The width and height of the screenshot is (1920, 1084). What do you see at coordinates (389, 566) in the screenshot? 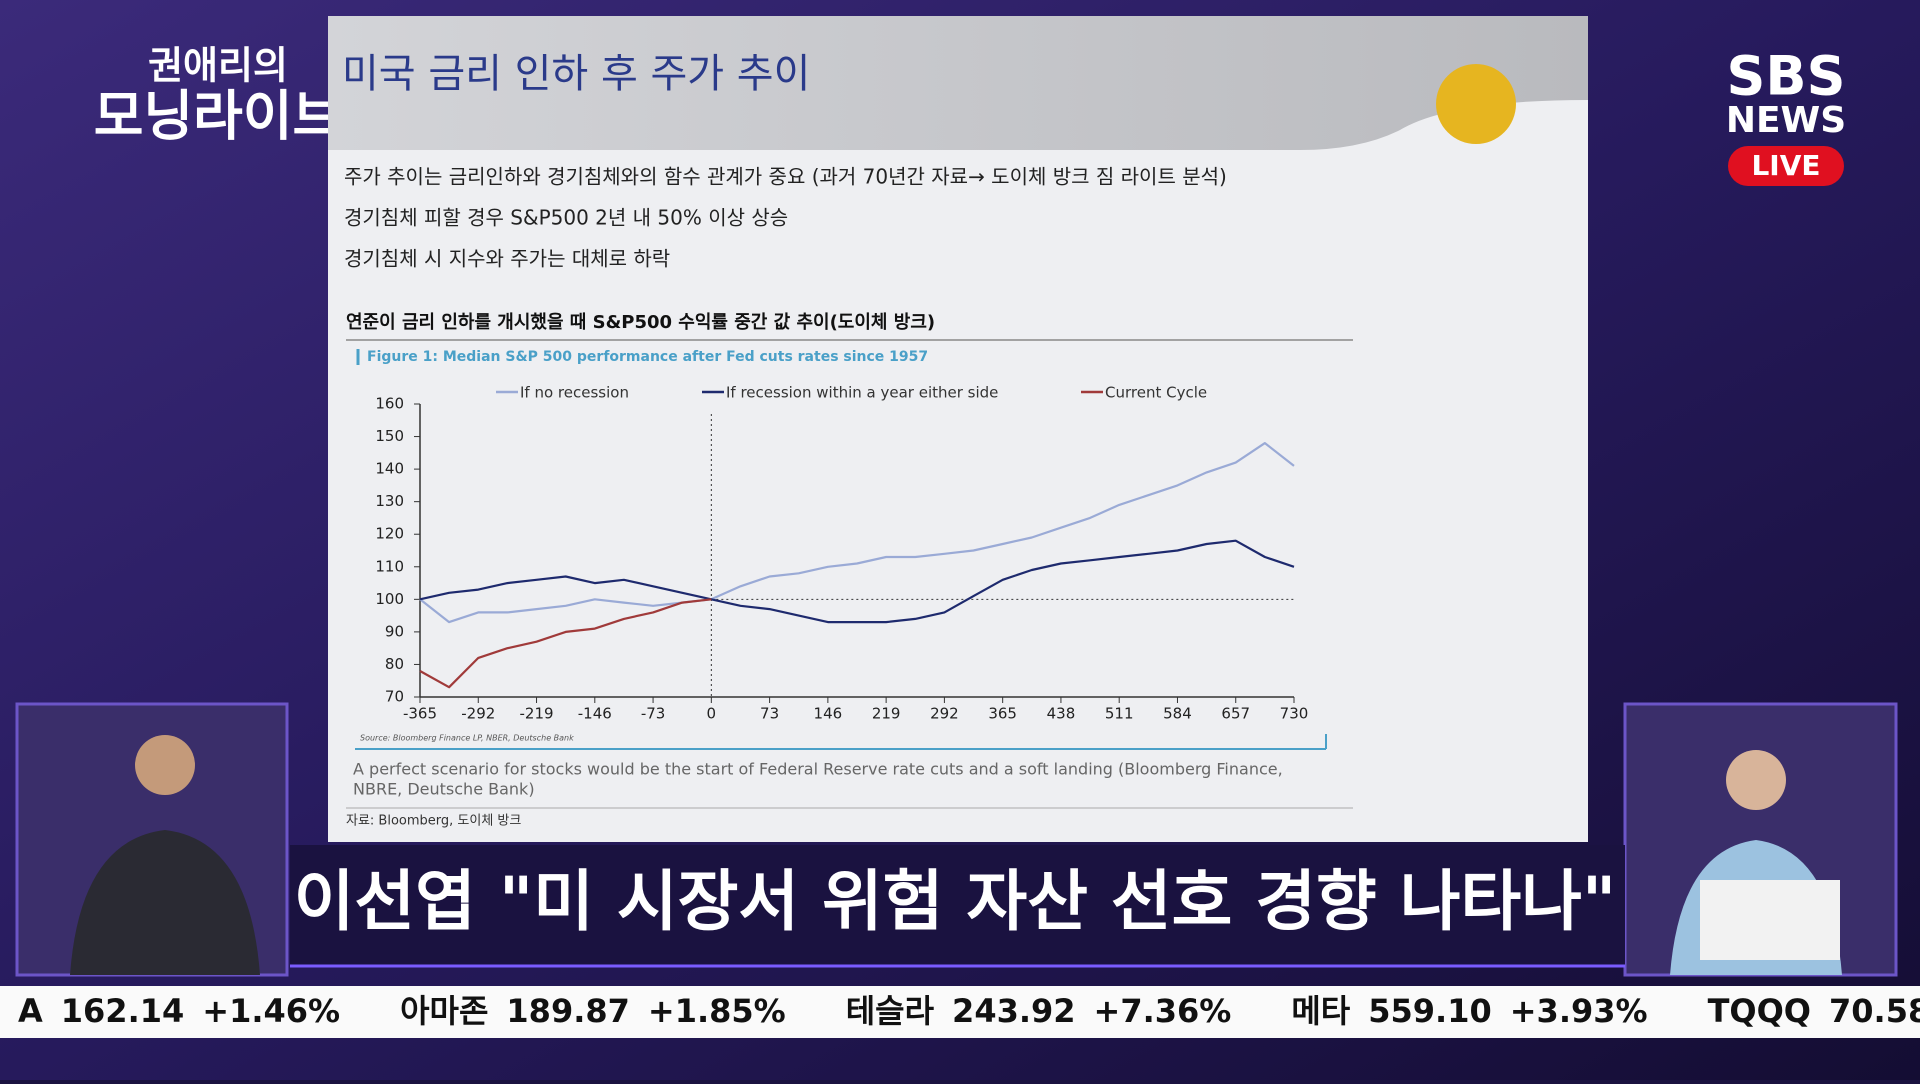
I see `y-tick-label: 110` at bounding box center [389, 566].